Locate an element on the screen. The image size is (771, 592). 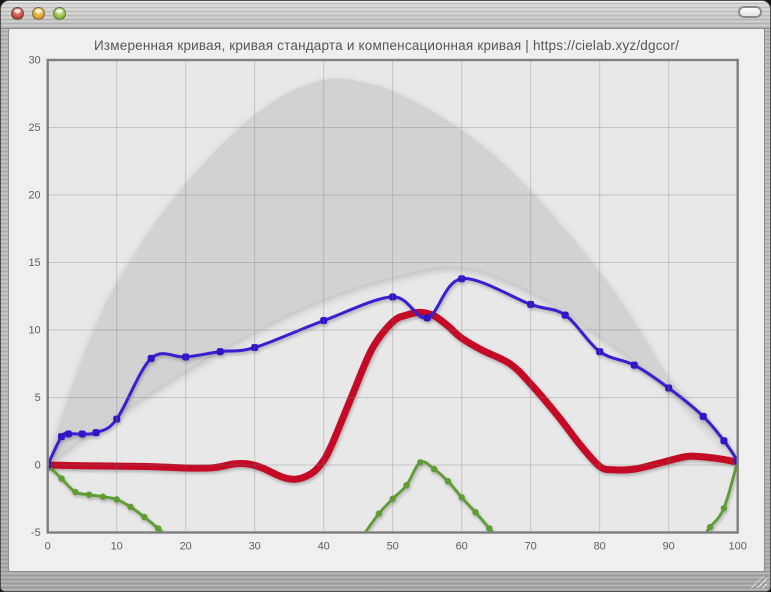
close-button is located at coordinates (17, 13).